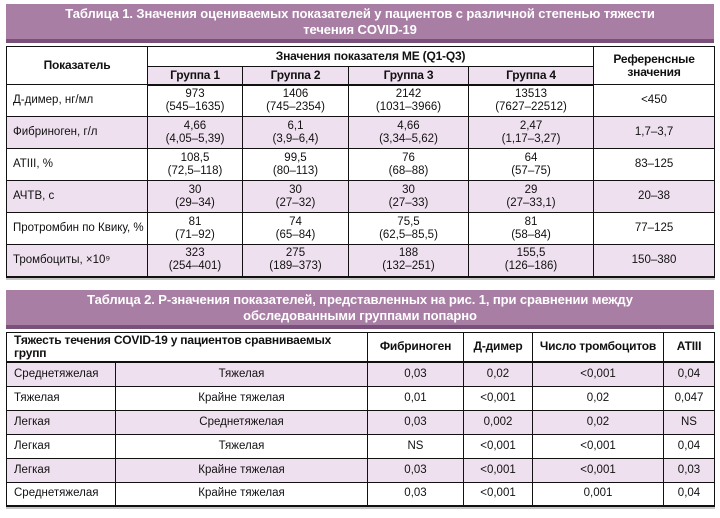  What do you see at coordinates (654, 196) in the screenshot?
I see `reference-value: 20–38` at bounding box center [654, 196].